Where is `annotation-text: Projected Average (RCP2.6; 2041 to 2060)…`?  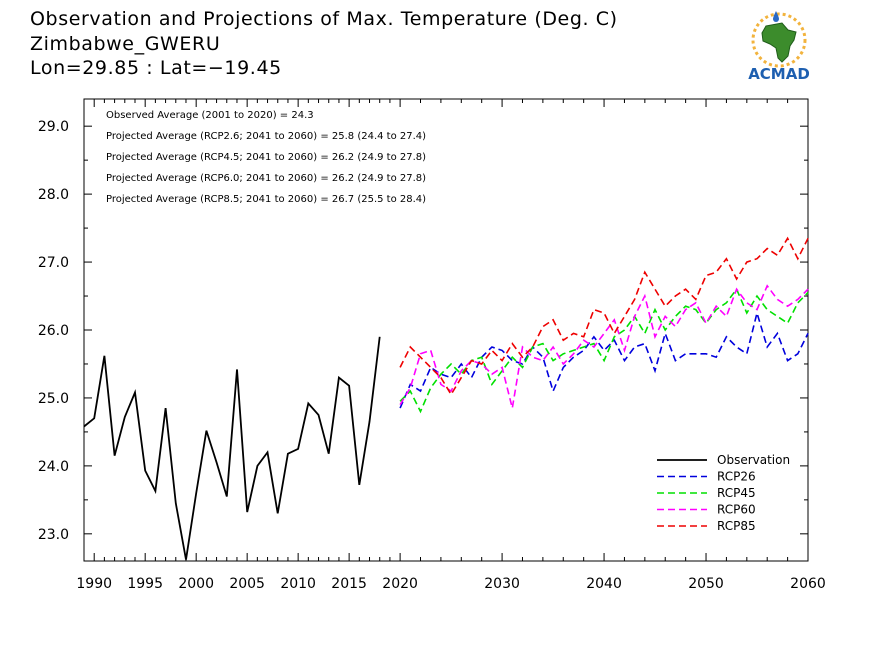 annotation-text: Projected Average (RCP2.6; 2041 to 2060)… is located at coordinates (266, 136).